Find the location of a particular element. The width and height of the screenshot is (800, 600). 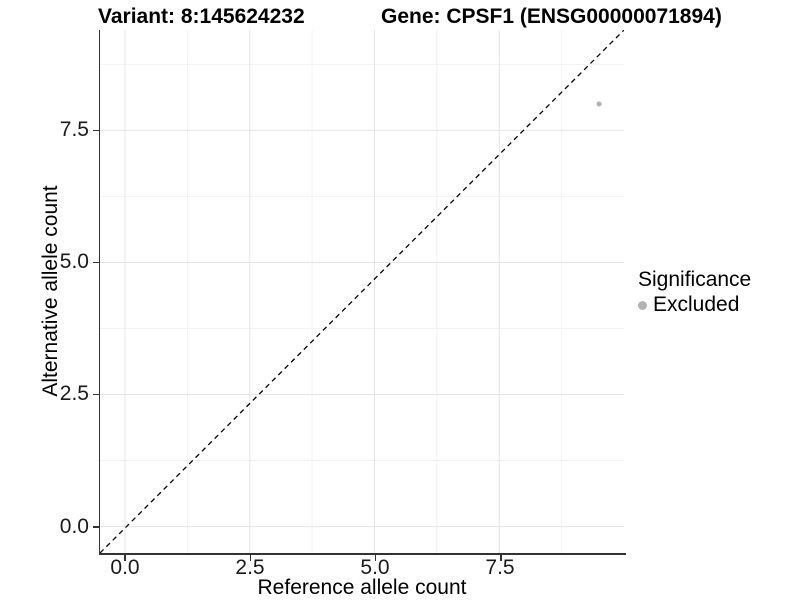

legend-title: Significance is located at coordinates (695, 279).